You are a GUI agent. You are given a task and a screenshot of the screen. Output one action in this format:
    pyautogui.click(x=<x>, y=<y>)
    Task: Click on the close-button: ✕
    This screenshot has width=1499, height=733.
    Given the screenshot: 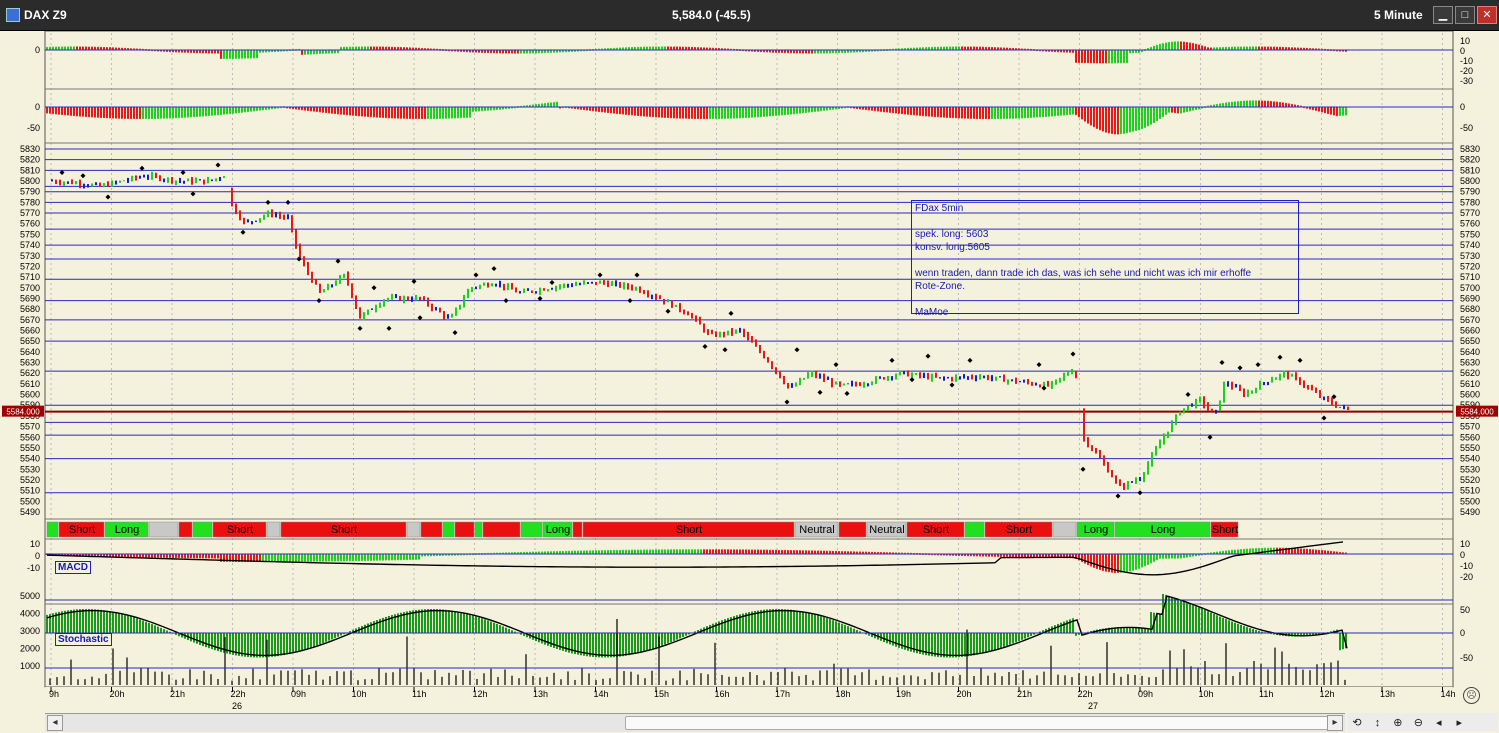 What is the action you would take?
    pyautogui.click(x=1487, y=15)
    